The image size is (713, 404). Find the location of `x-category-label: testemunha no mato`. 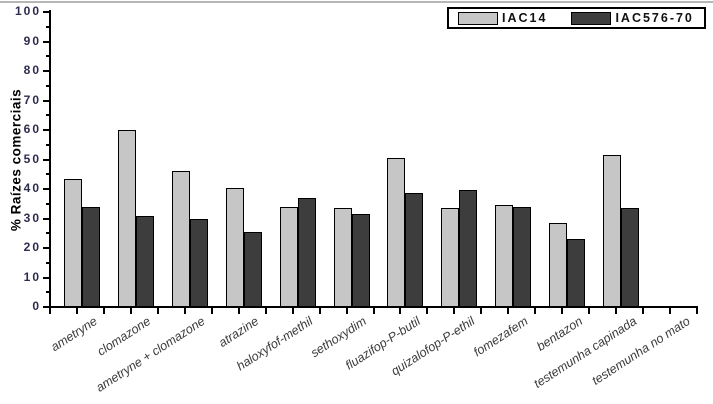

x-category-label: testemunha no mato is located at coordinates (641, 351).